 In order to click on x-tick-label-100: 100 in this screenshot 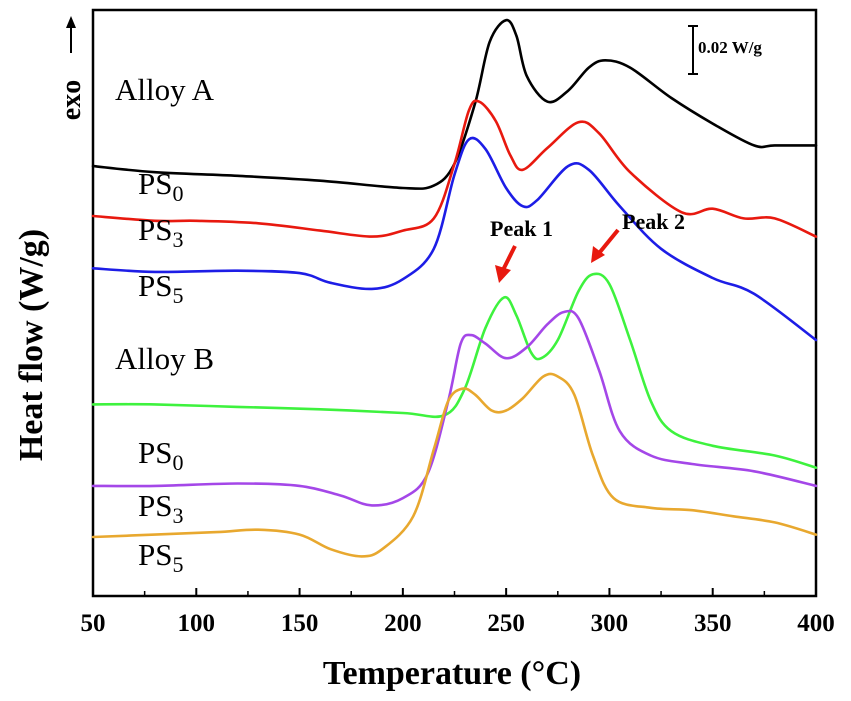, I will do `click(197, 623)`.